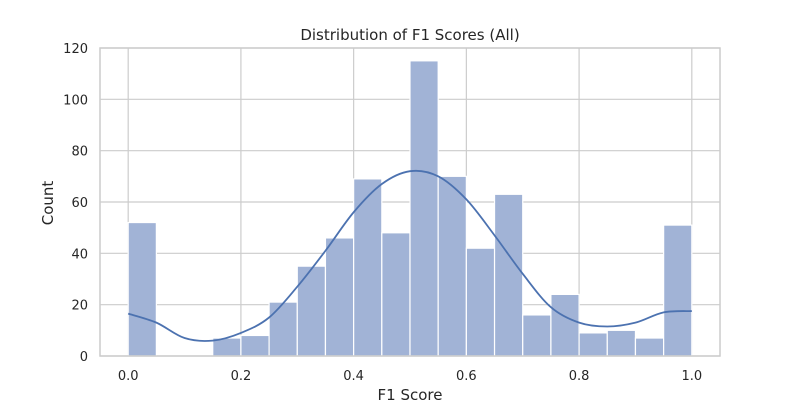  What do you see at coordinates (84, 357) in the screenshot?
I see `y-tick-label: 0` at bounding box center [84, 357].